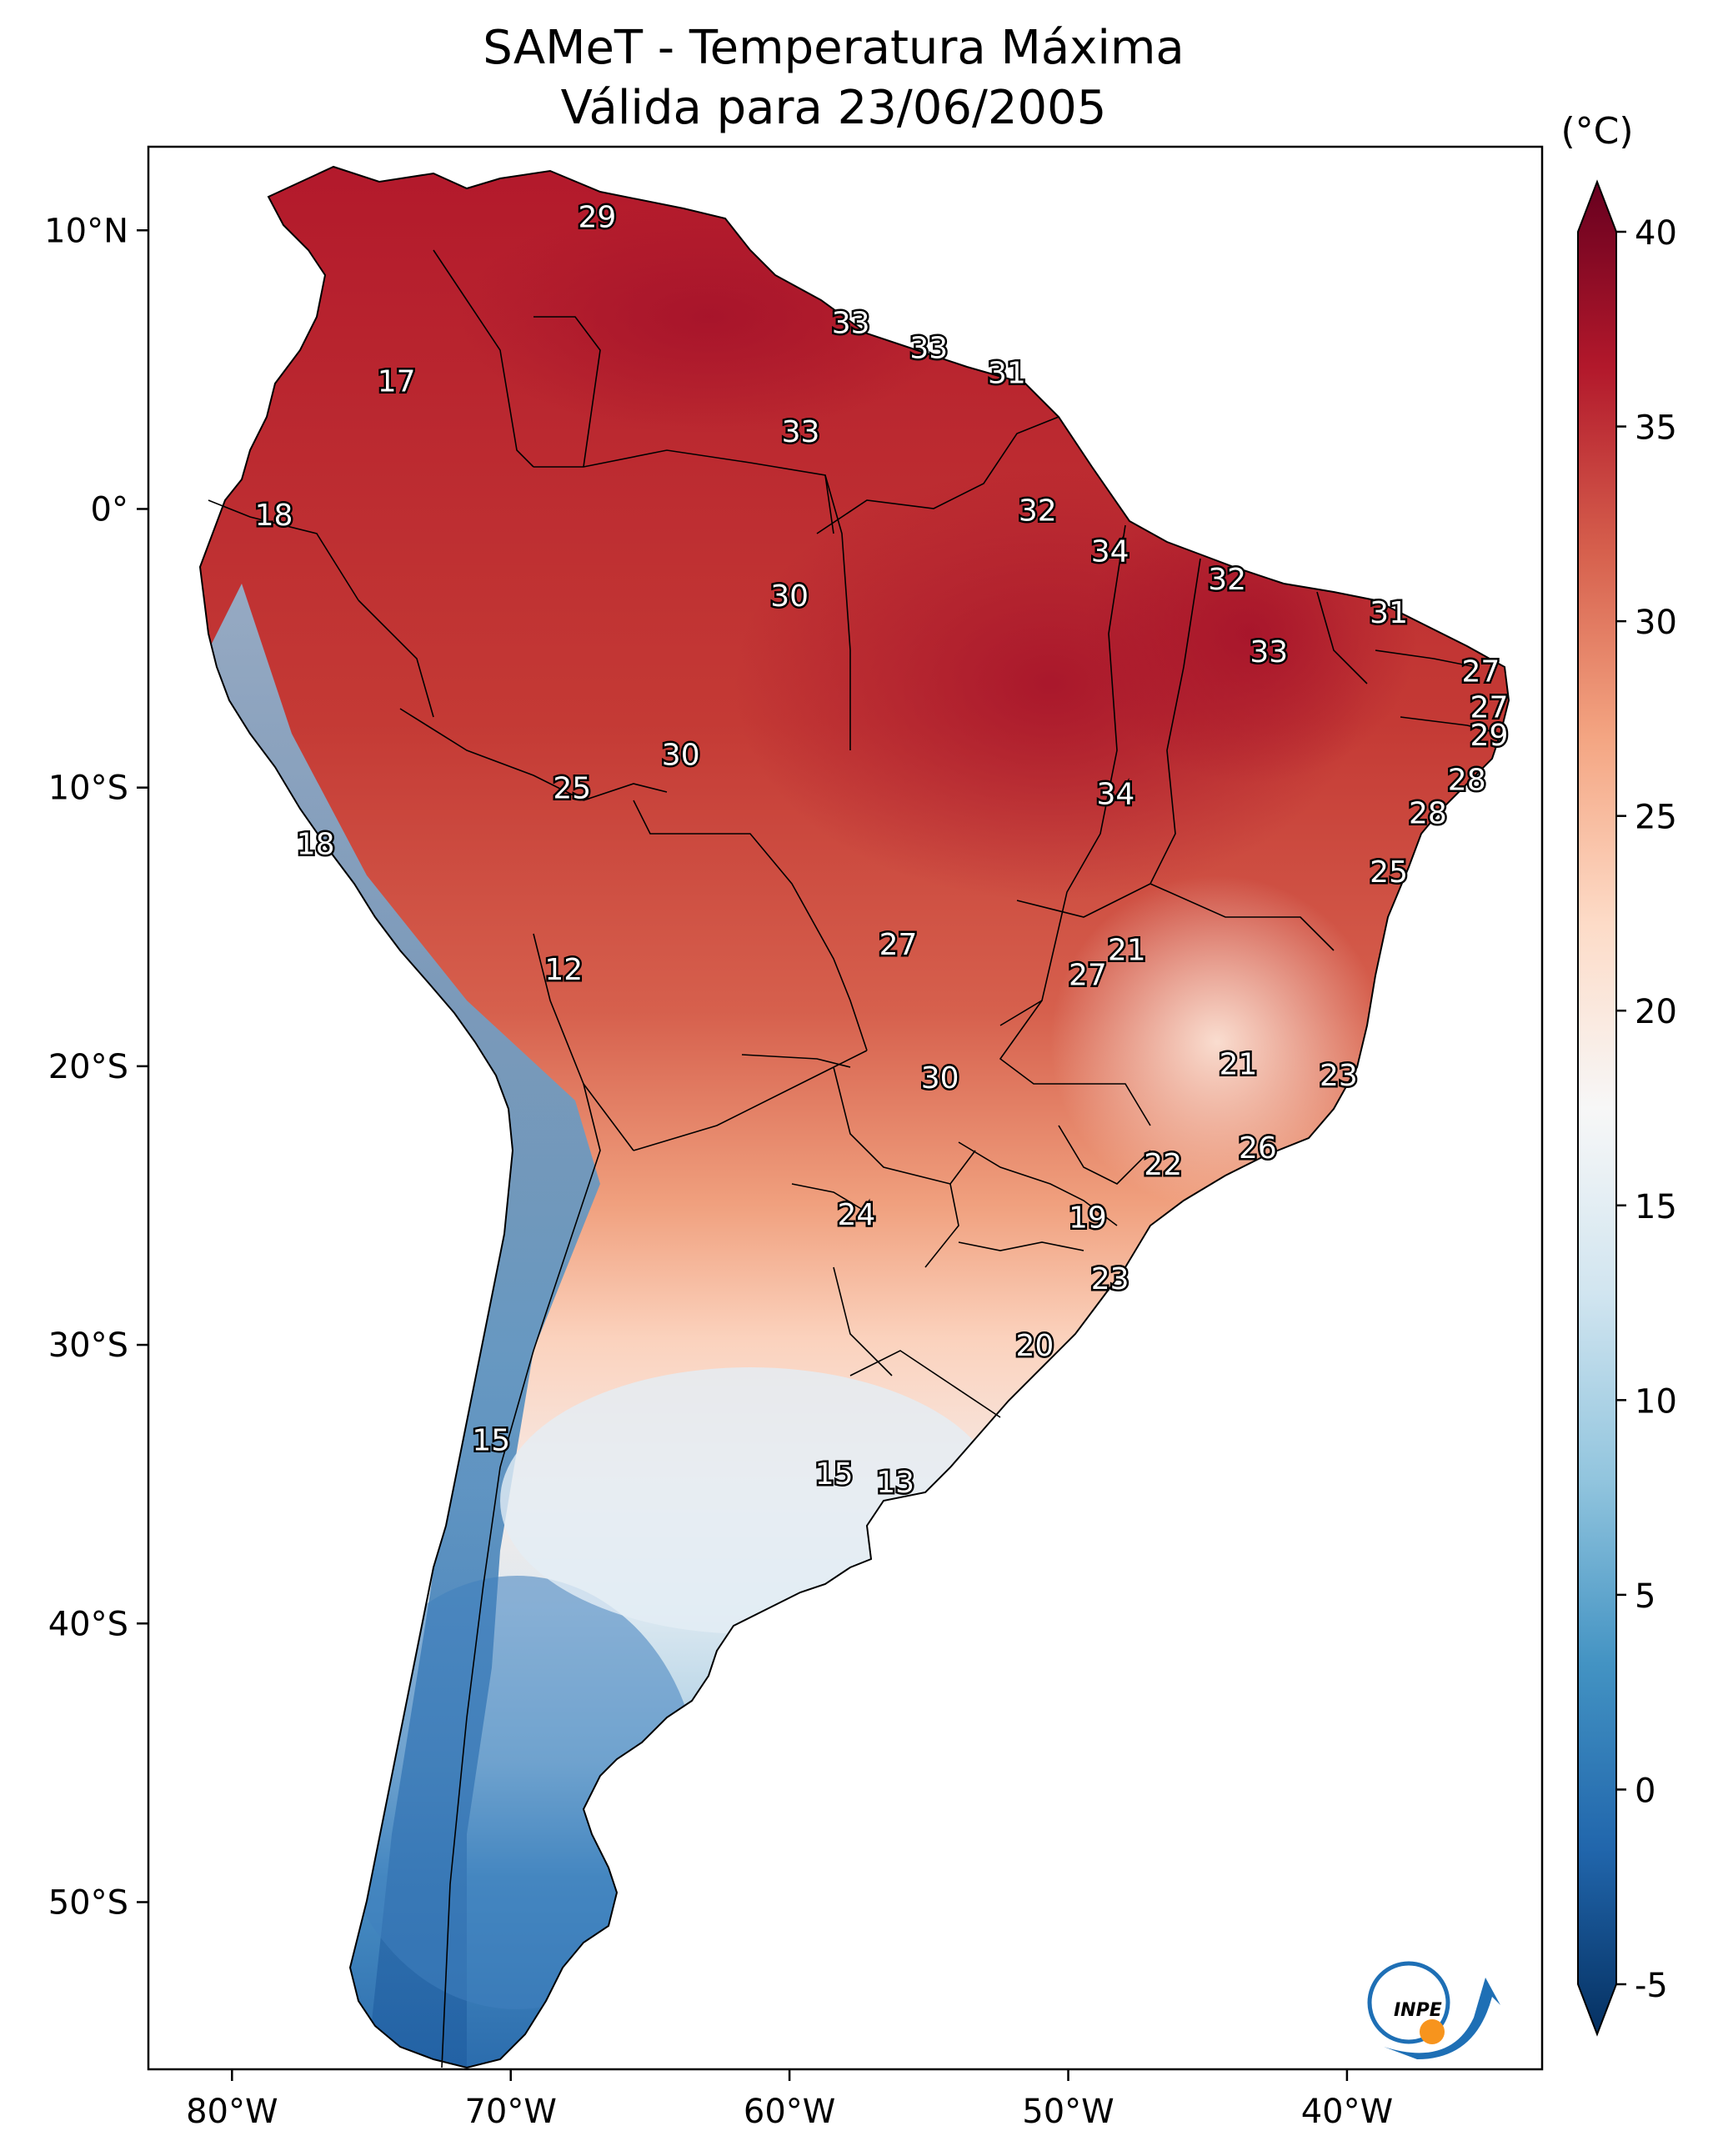  I want to click on latitude-axis: 10°N 0° 10°S 20°S 30°S 40°S 50°S, so click(96, 1067).